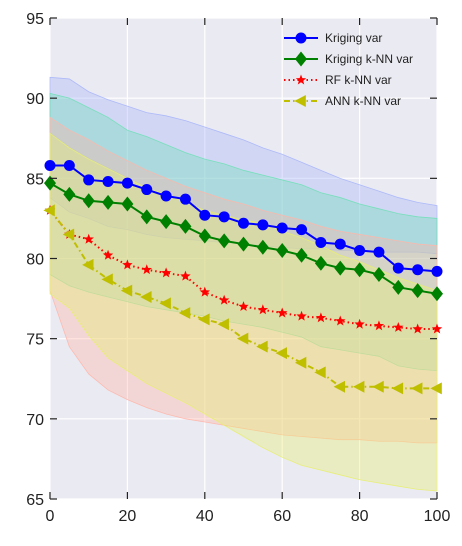  Describe the element at coordinates (35, 179) in the screenshot. I see `y-tick-label: 85` at that location.